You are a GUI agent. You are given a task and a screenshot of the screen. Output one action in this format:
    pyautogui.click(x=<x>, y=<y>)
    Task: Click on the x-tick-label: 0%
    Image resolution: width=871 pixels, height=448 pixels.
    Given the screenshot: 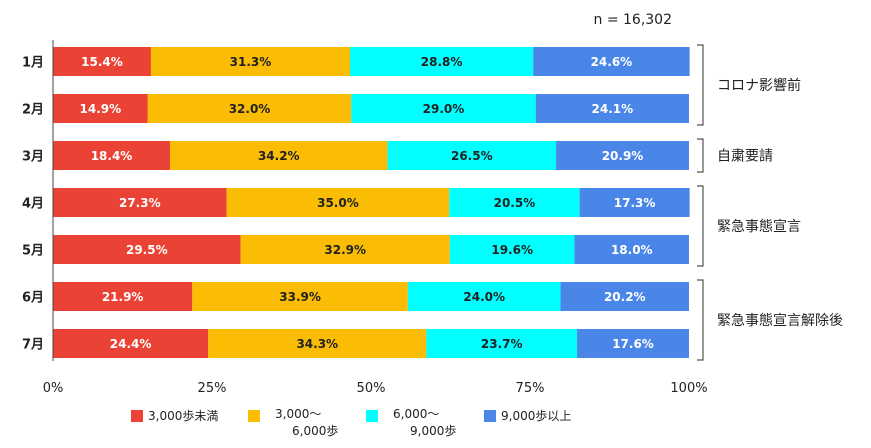 What is the action you would take?
    pyautogui.click(x=53, y=388)
    